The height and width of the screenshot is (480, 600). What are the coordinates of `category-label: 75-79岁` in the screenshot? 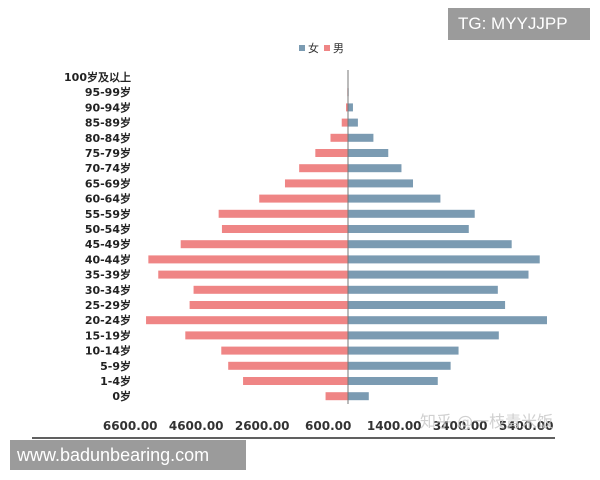 It's located at (108, 153).